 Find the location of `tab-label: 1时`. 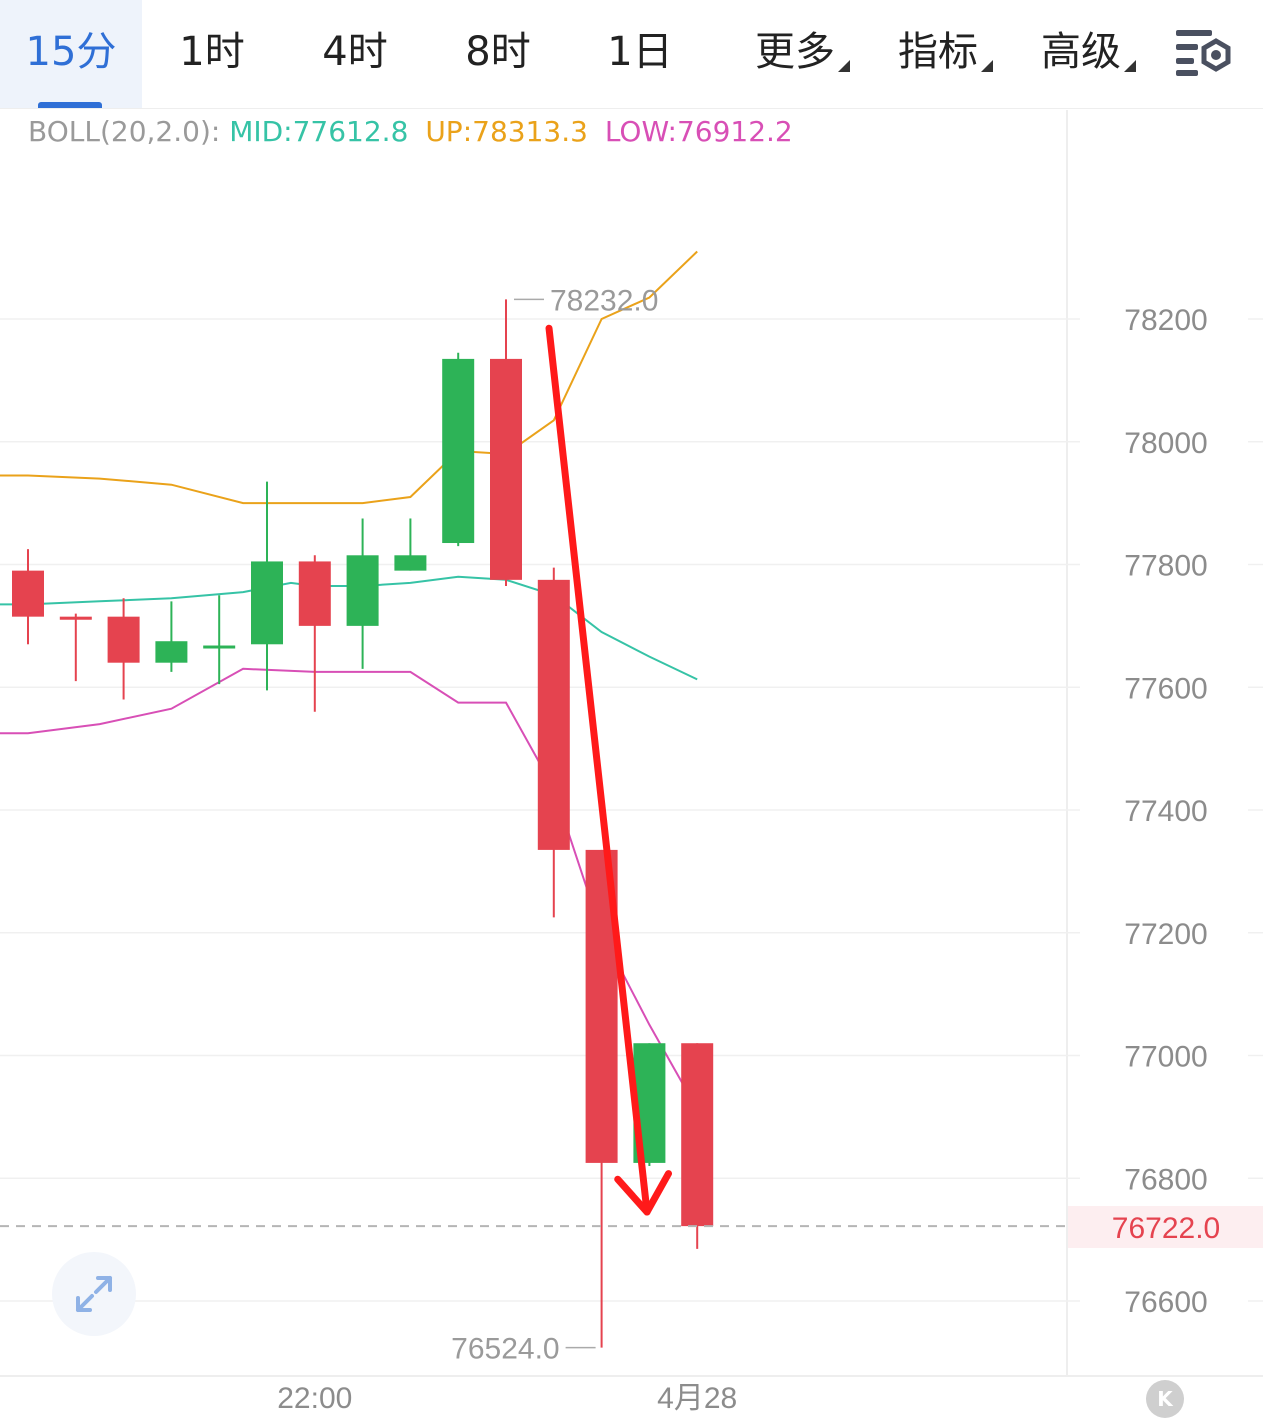

tab-label: 1时 is located at coordinates (212, 52).